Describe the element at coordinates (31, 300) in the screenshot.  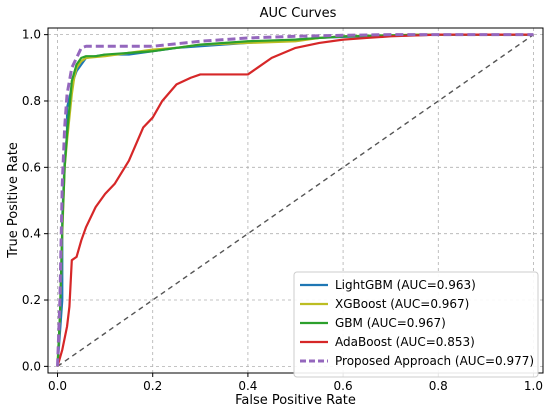
I see `y-tick-label: 0.2` at that location.